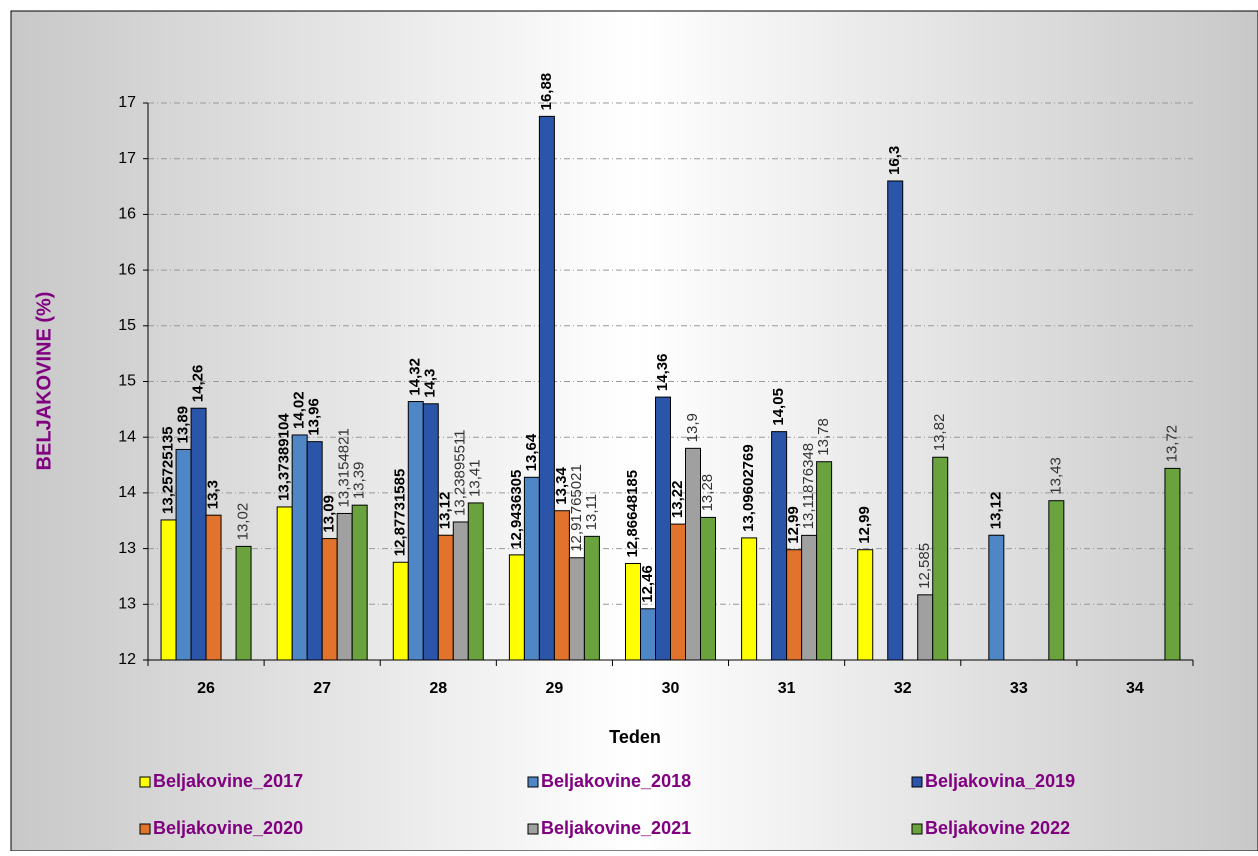  I want to click on legend-label: Beljakovine_2018, so click(616, 781).